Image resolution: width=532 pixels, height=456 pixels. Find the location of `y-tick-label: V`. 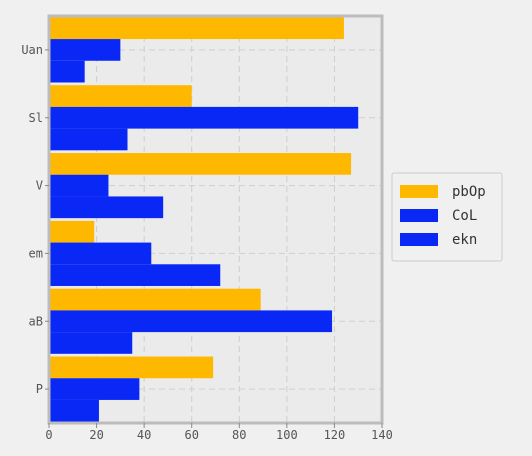

y-tick-label: V is located at coordinates (39, 186).